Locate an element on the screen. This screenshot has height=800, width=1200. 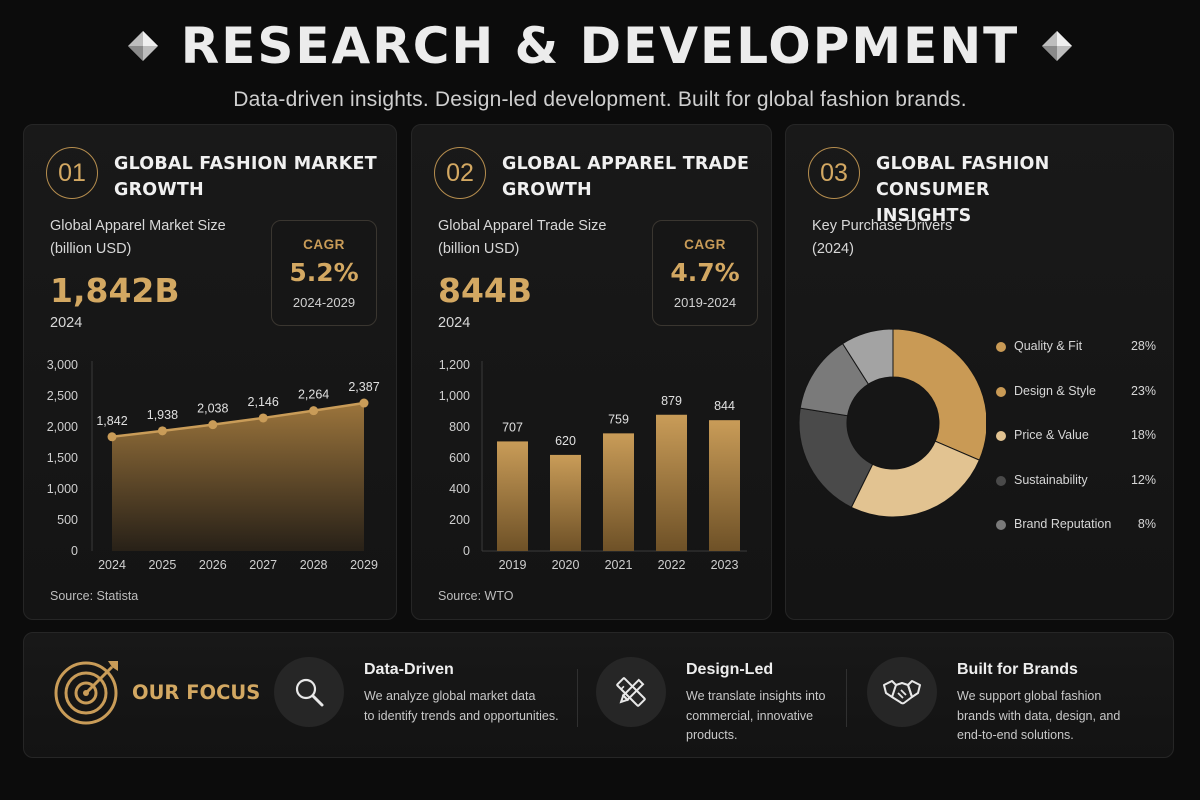
series-line is located at coordinates (238, 420).